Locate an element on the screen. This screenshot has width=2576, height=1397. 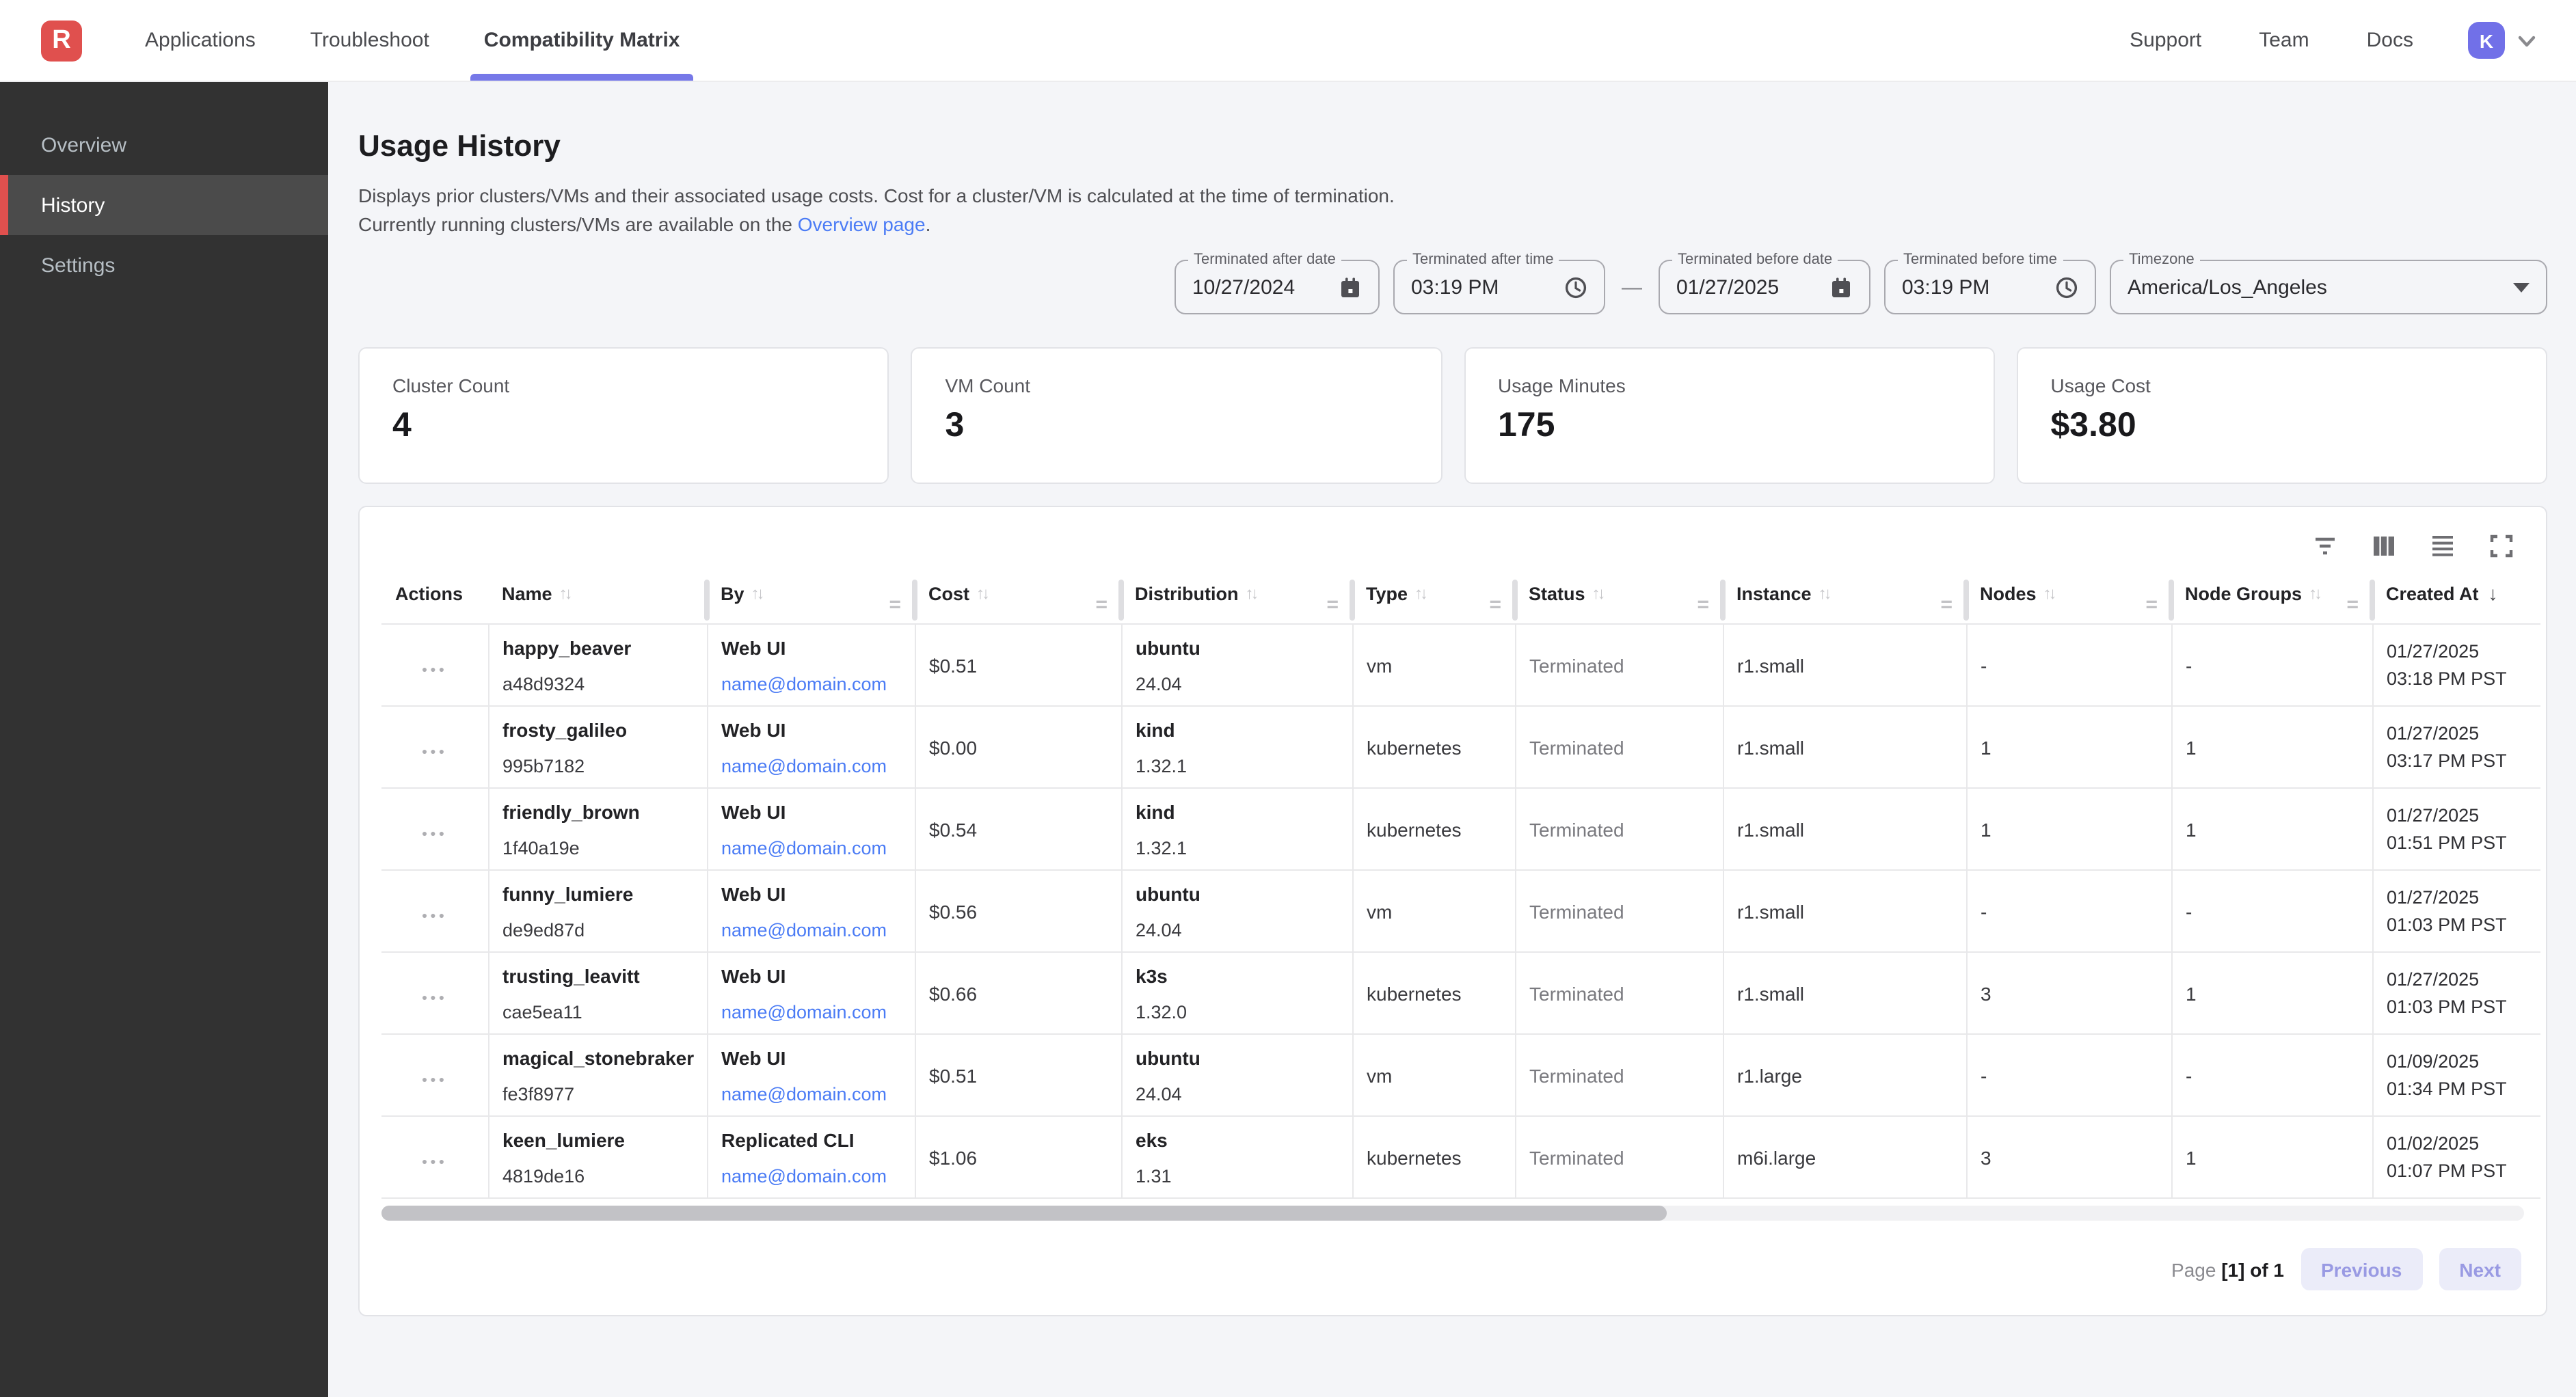
nav-link-docs: Docs is located at coordinates (2389, 40).